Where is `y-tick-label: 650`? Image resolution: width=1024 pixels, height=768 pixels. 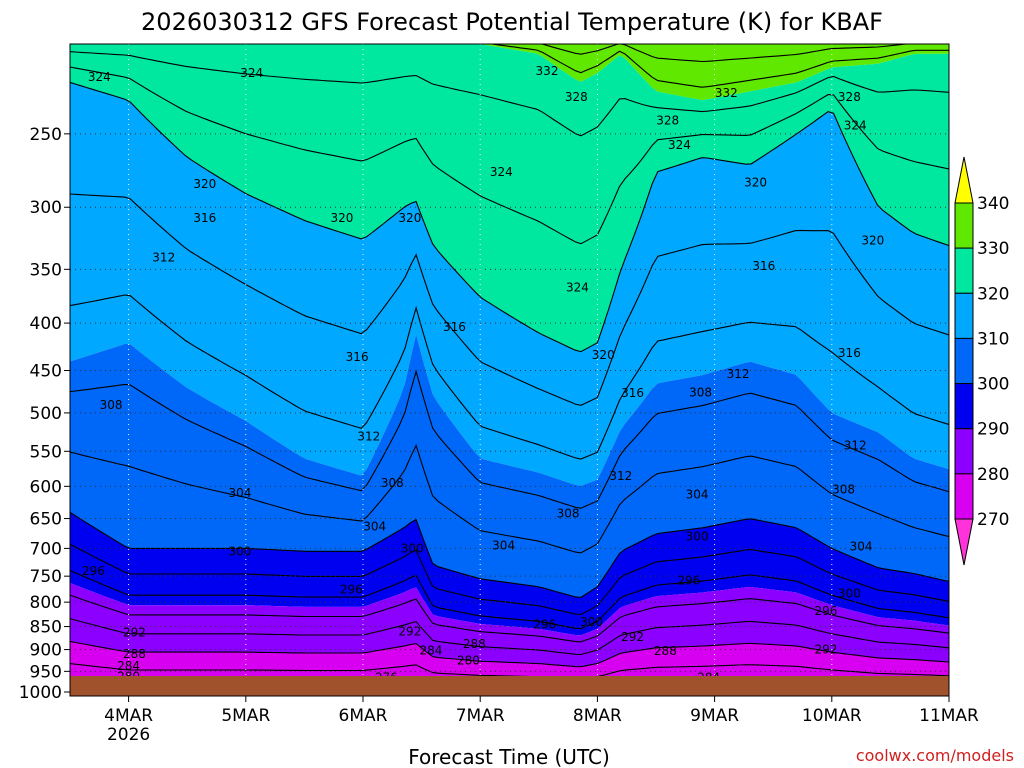 y-tick-label: 650 is located at coordinates (46, 520).